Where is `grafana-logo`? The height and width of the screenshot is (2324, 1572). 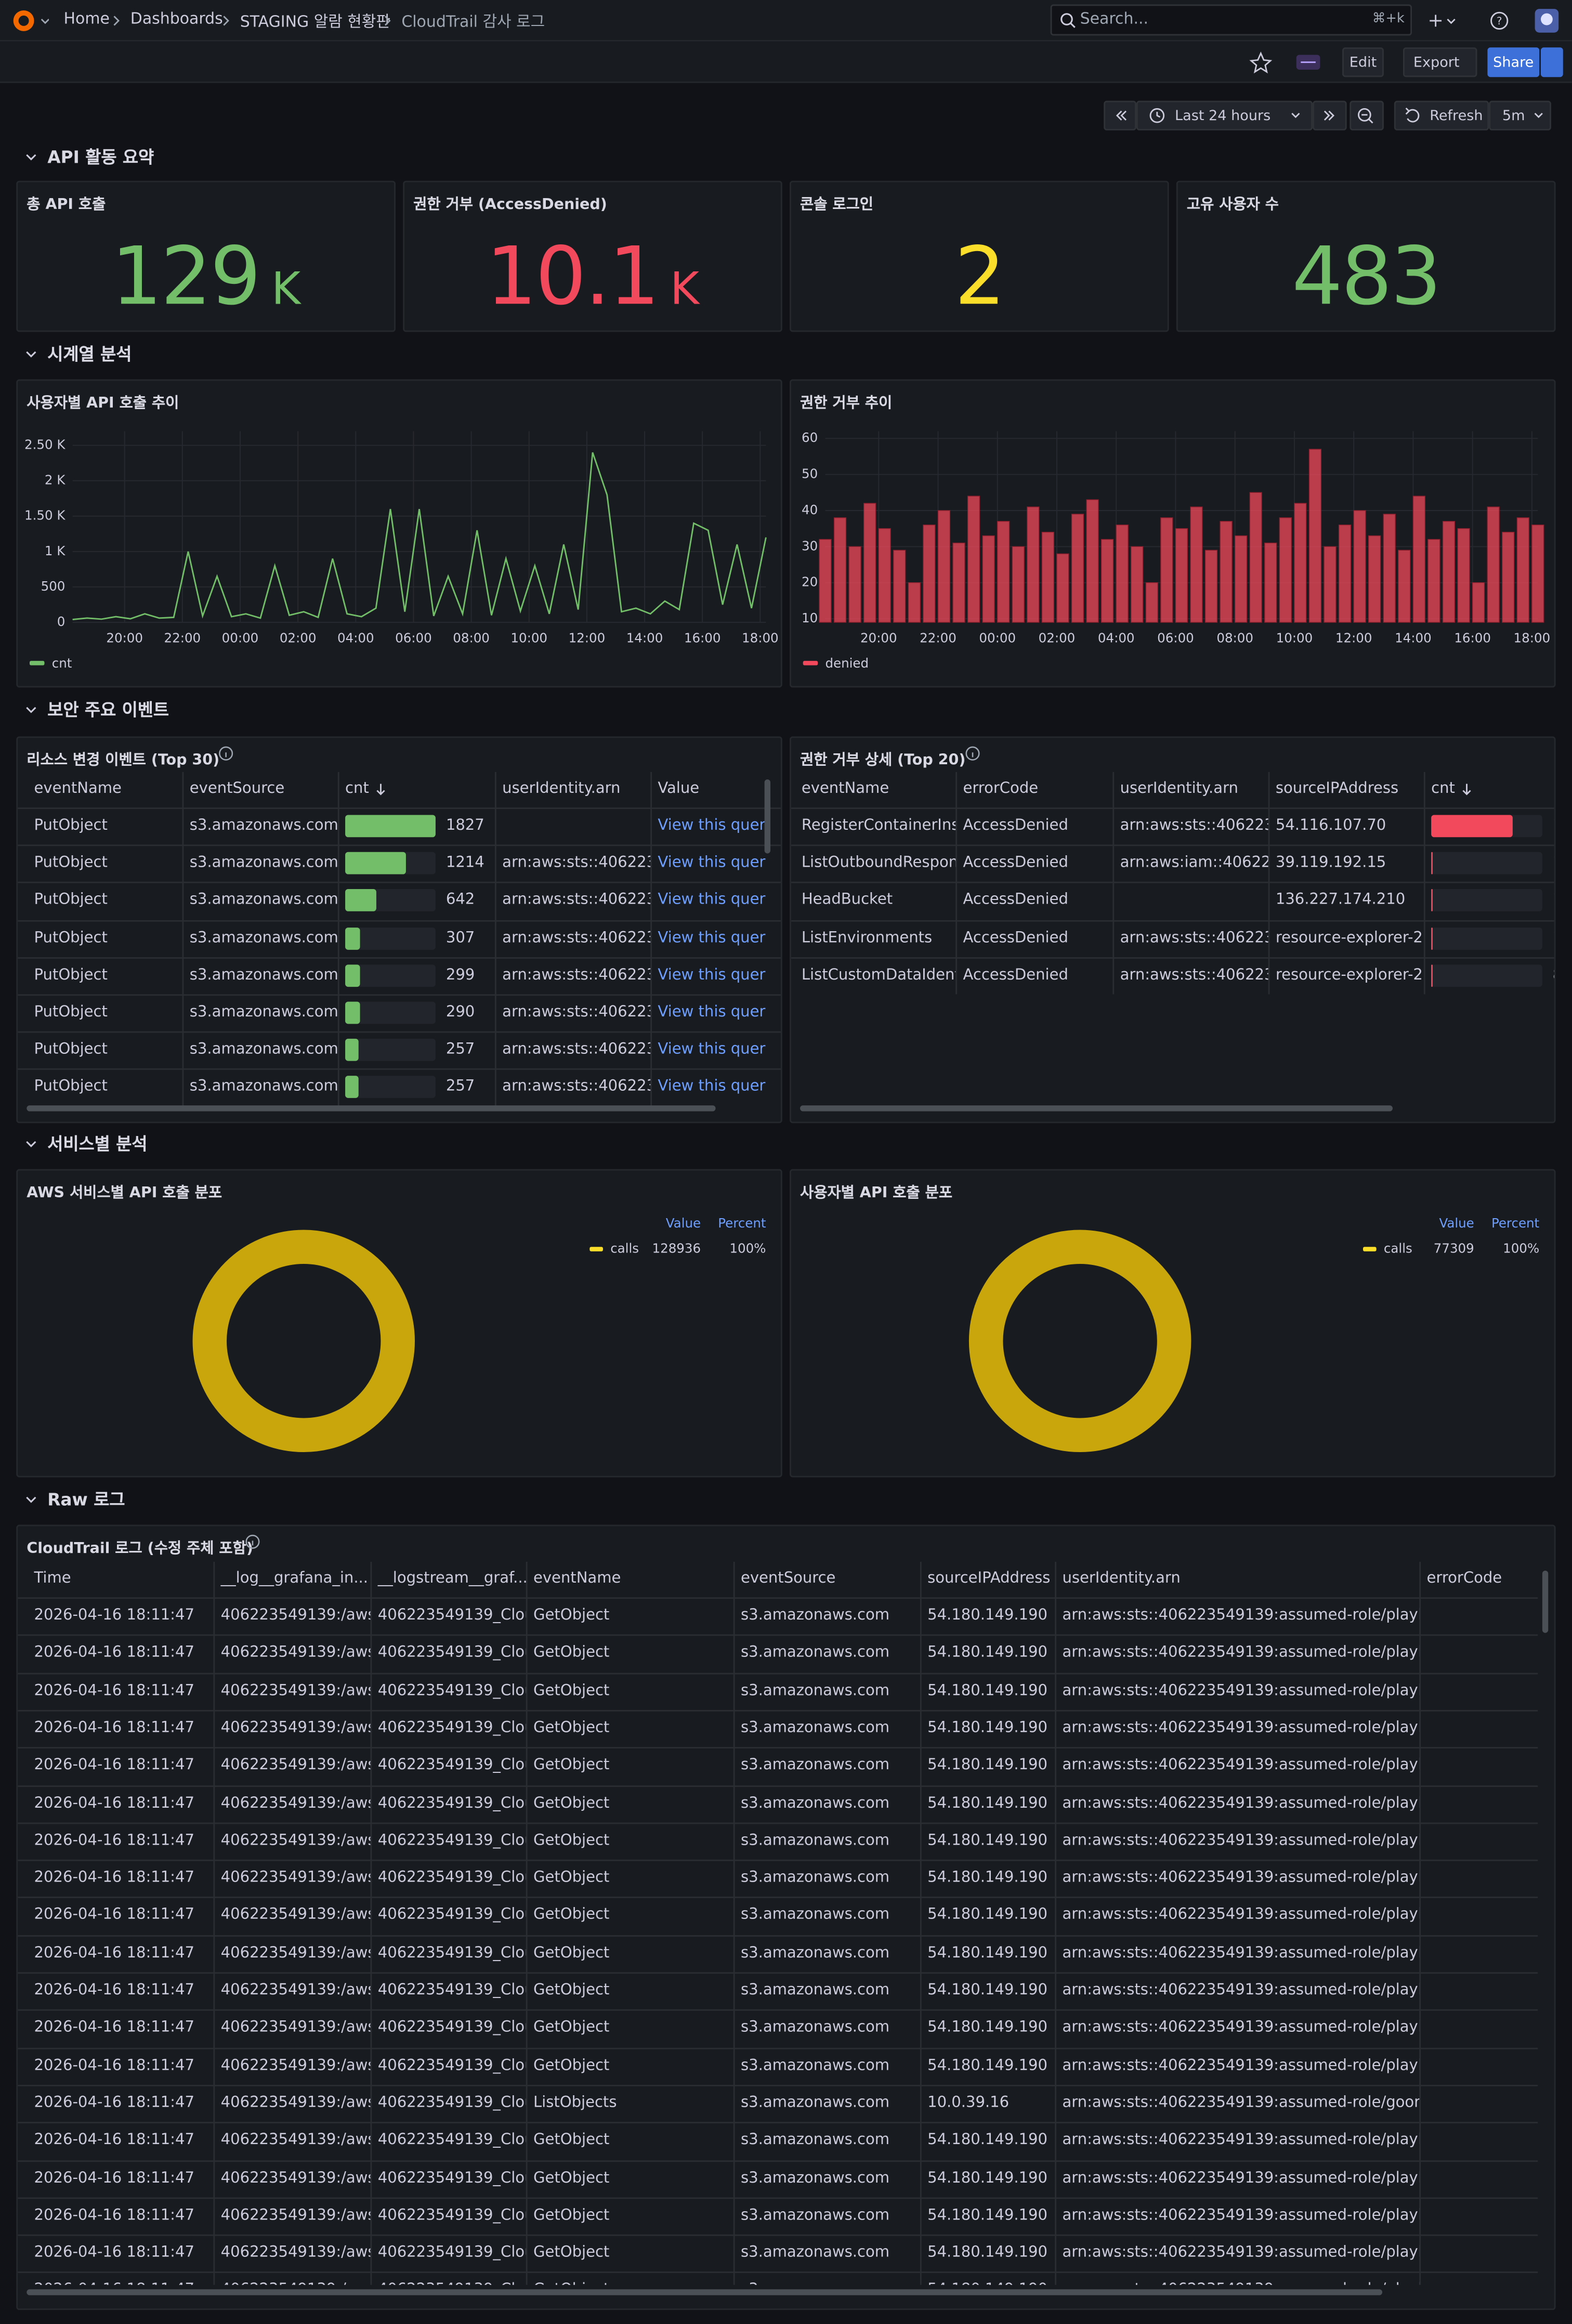 grafana-logo is located at coordinates (30, 20).